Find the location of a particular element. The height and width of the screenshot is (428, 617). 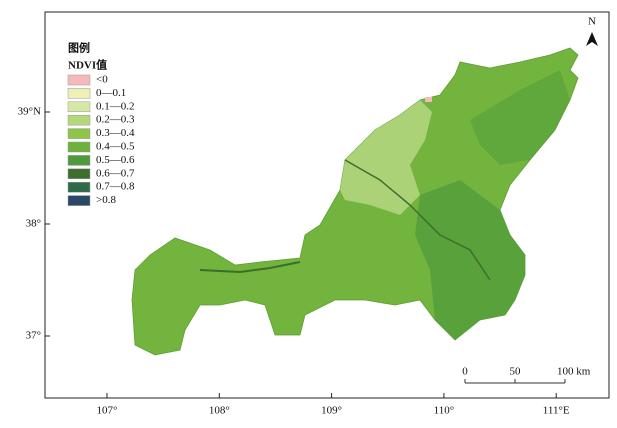

legend-label: <0 is located at coordinates (102, 80).